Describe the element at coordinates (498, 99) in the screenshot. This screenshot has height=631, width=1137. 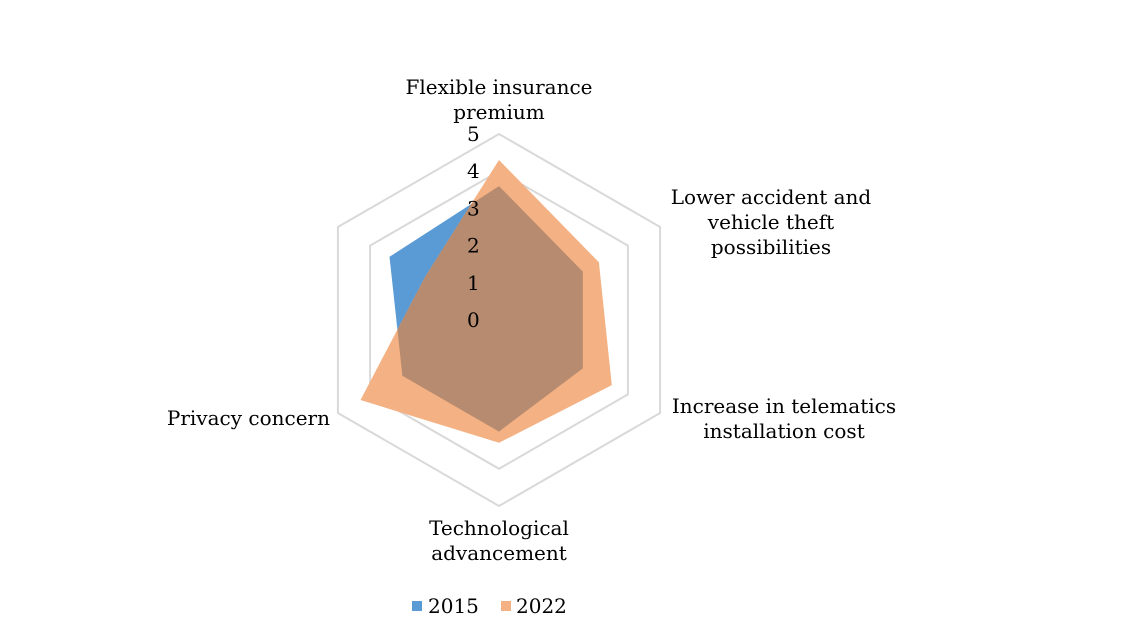
I see `category-label-0: Flexible insurance premium` at that location.